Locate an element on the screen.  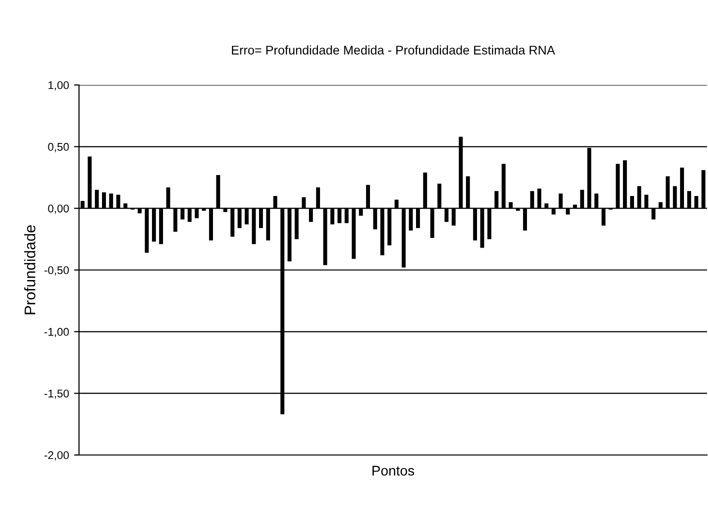
y-tick-label: -2,00 is located at coordinates (56, 455).